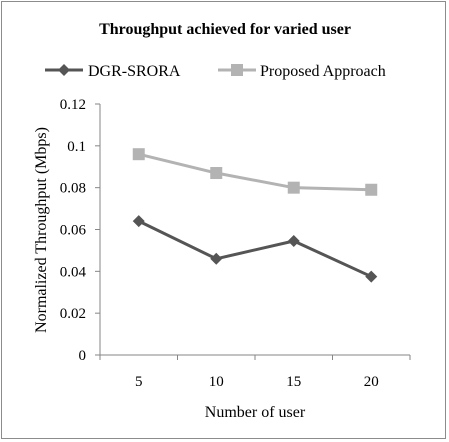  What do you see at coordinates (139, 382) in the screenshot?
I see `x-tick-label: 5` at bounding box center [139, 382].